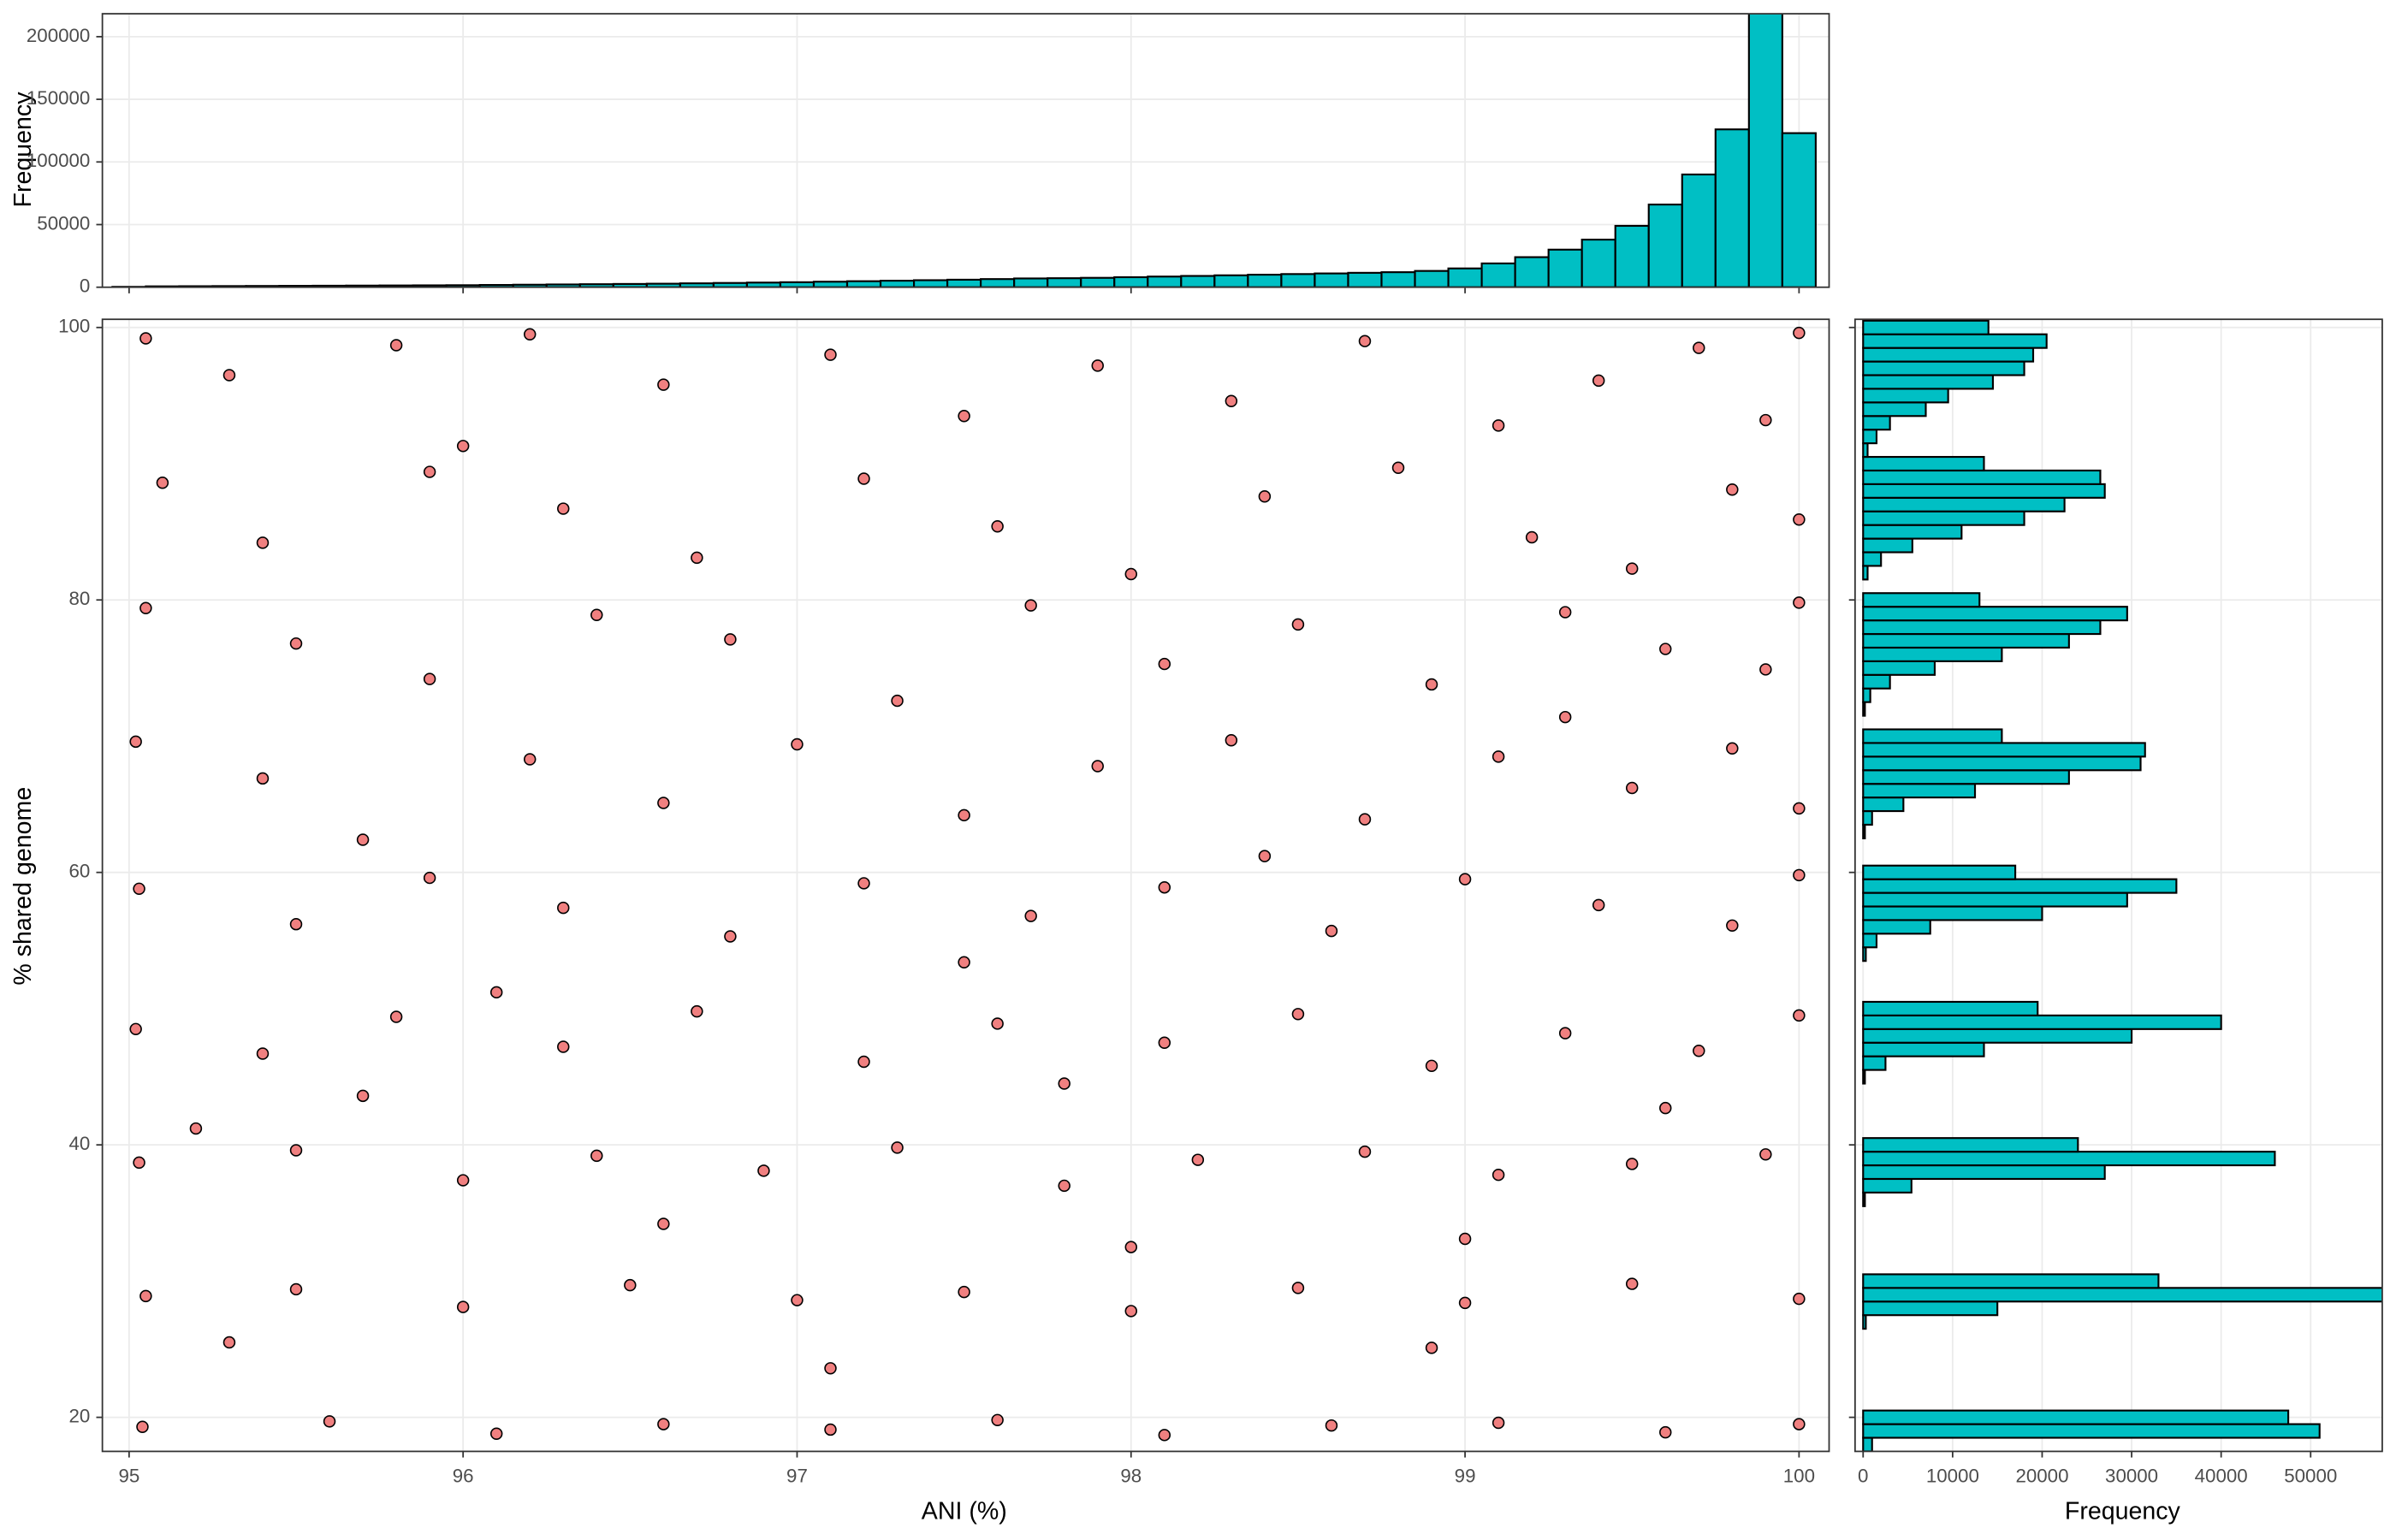 This screenshot has height=1540, width=2396. I want to click on x-axis-title: ANI (%), so click(964, 1511).